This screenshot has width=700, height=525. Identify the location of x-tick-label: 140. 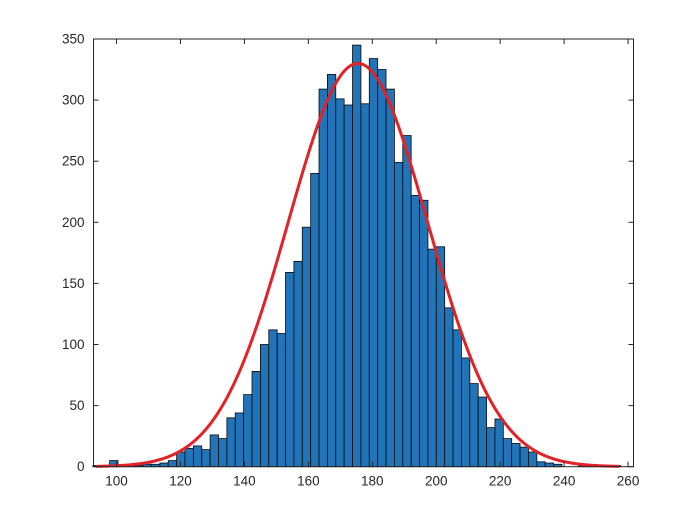
(244, 481).